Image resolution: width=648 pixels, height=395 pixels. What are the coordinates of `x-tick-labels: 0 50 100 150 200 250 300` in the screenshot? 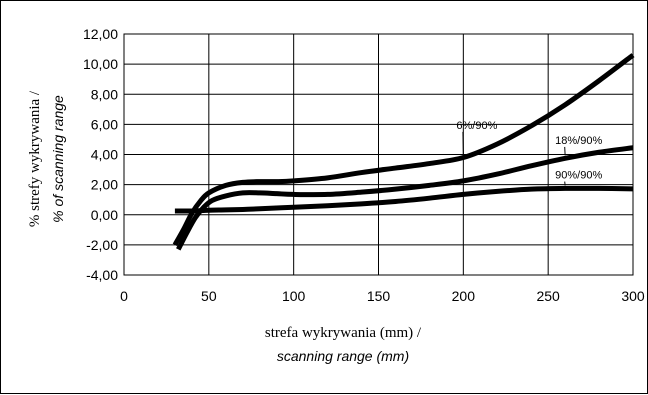 It's located at (382, 296).